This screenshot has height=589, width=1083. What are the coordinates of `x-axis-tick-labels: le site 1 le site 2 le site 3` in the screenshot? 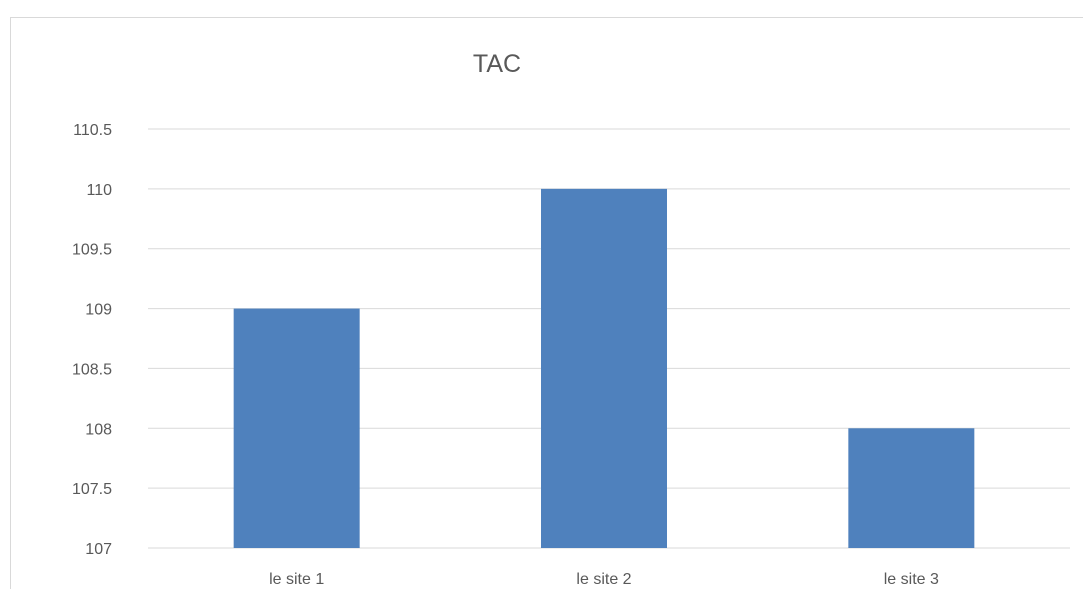 It's located at (604, 579).